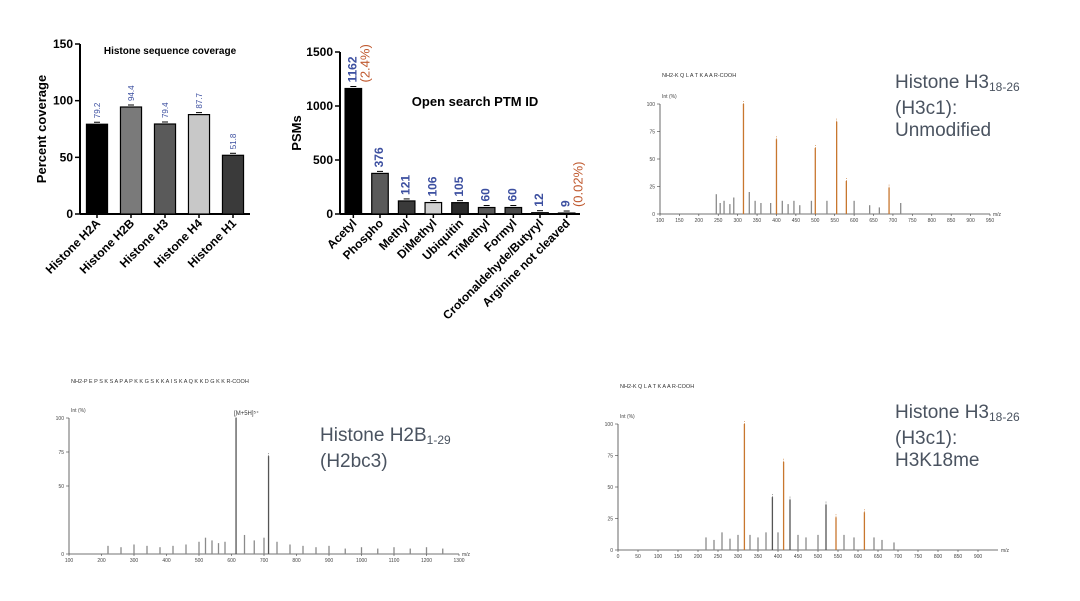  Describe the element at coordinates (361, 561) in the screenshot. I see `x-tick-label: 1000` at that location.